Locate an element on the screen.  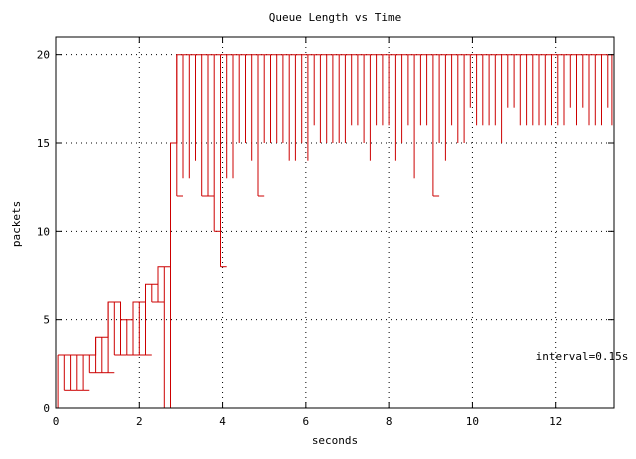
y-tick-label: 0 is located at coordinates (46, 408).